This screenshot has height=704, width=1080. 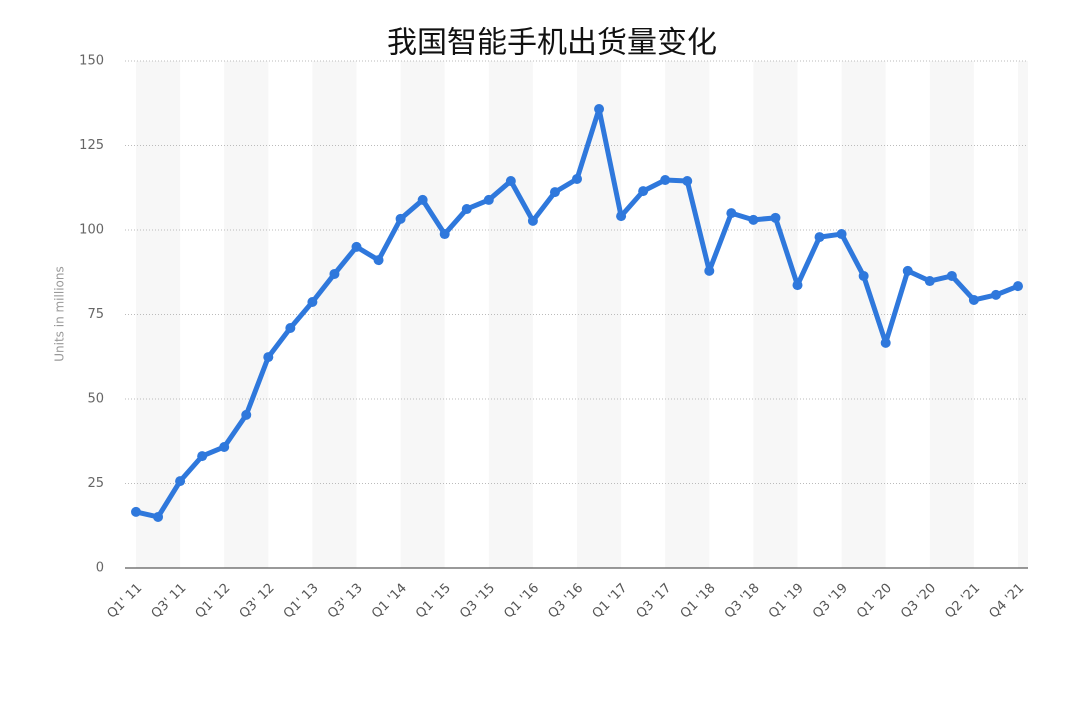 What do you see at coordinates (962, 601) in the screenshot?
I see `x-tick-label: Q2 '21` at bounding box center [962, 601].